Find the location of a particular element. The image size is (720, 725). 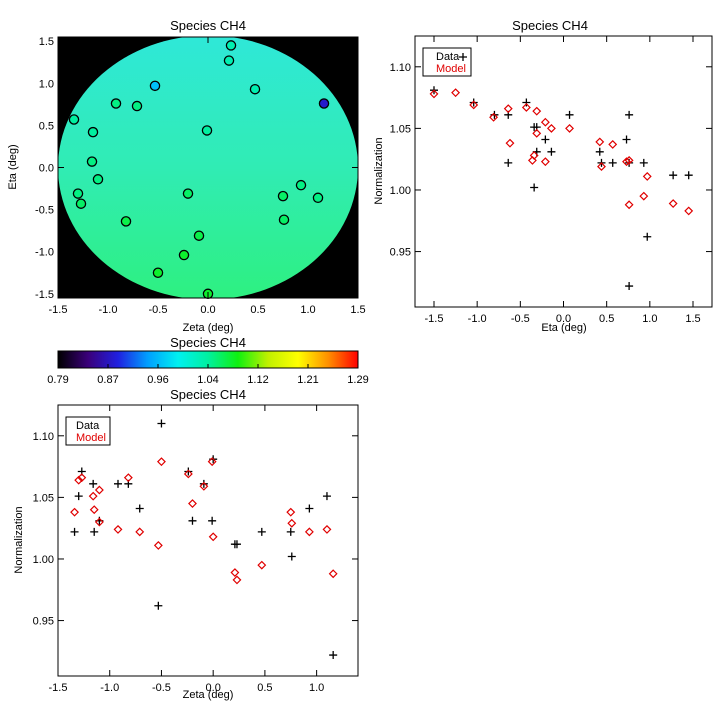

map-ytick-label: 0.0 is located at coordinates (46, 169).